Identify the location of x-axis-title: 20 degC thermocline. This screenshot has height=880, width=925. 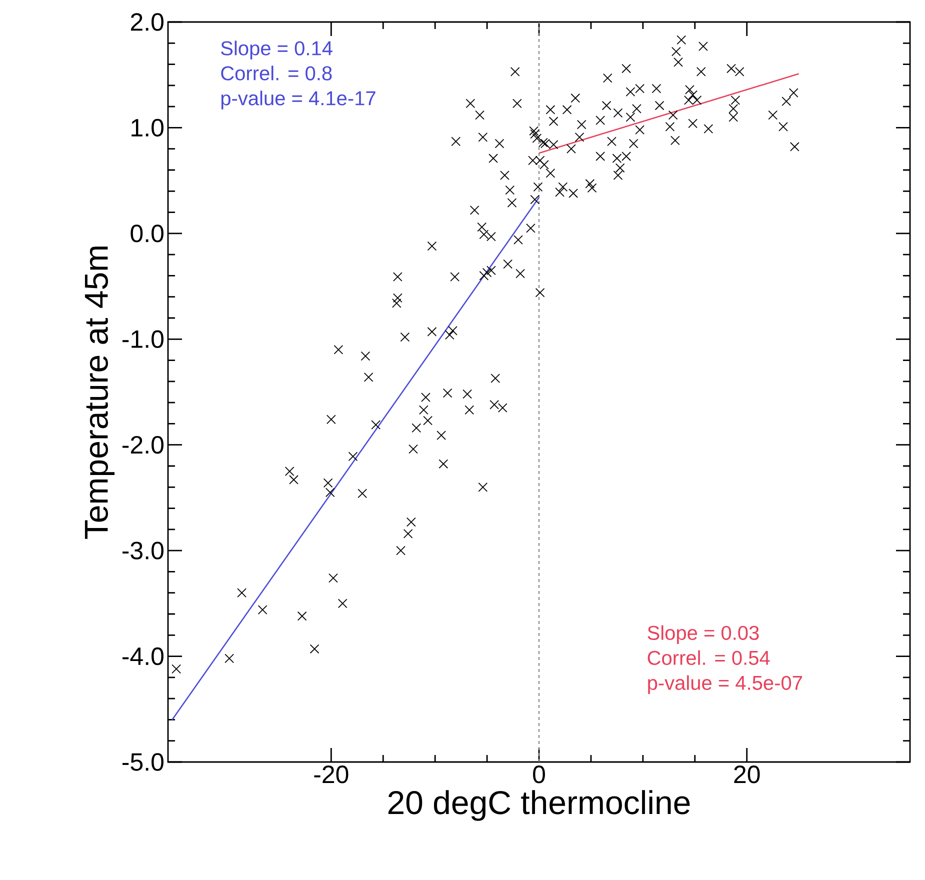
(539, 805).